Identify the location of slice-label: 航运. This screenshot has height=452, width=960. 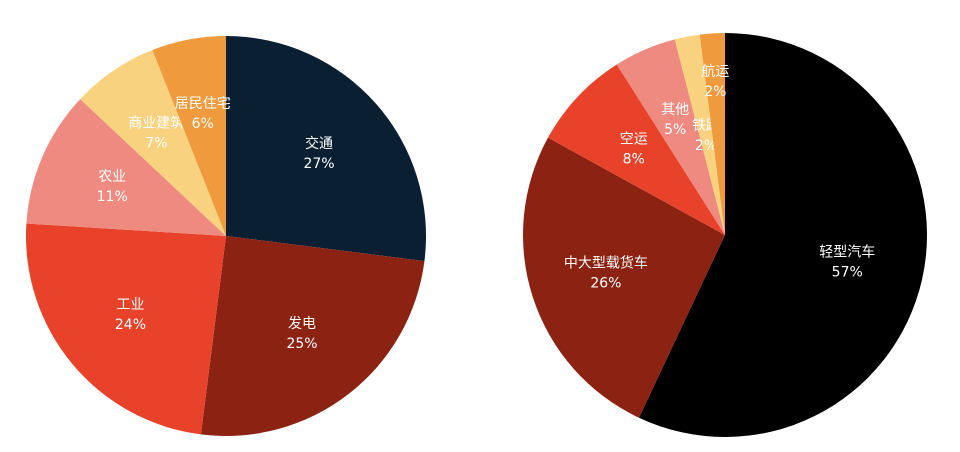
(715, 72).